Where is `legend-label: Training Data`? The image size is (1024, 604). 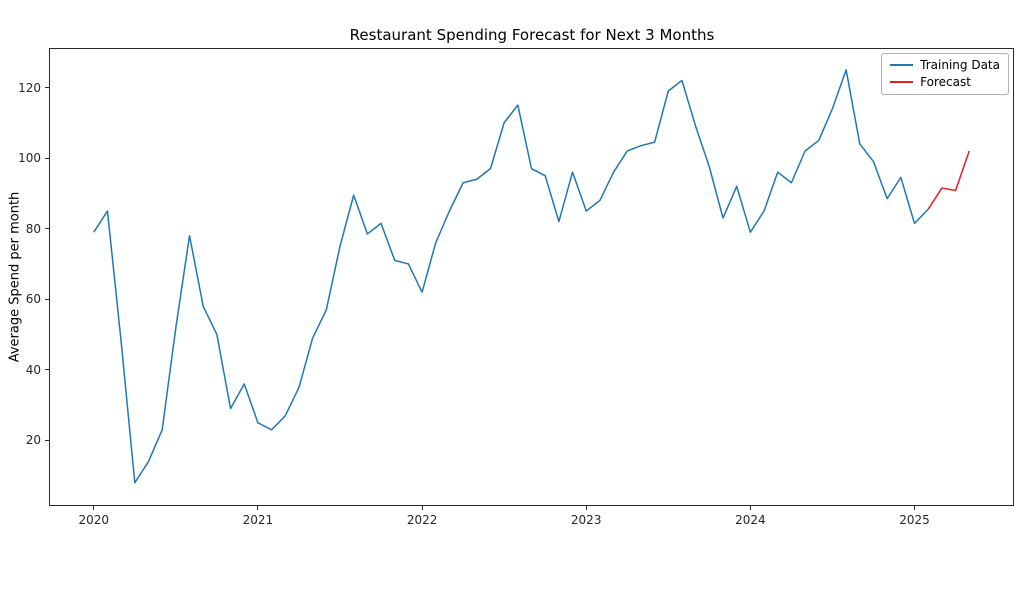 legend-label: Training Data is located at coordinates (960, 65).